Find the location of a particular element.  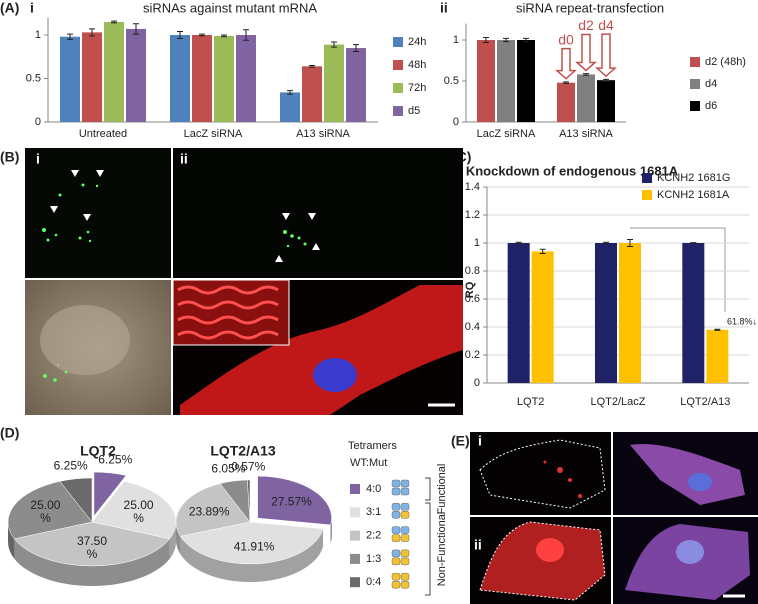

chart-title: siRNA repeat-transfection is located at coordinates (590, 7).